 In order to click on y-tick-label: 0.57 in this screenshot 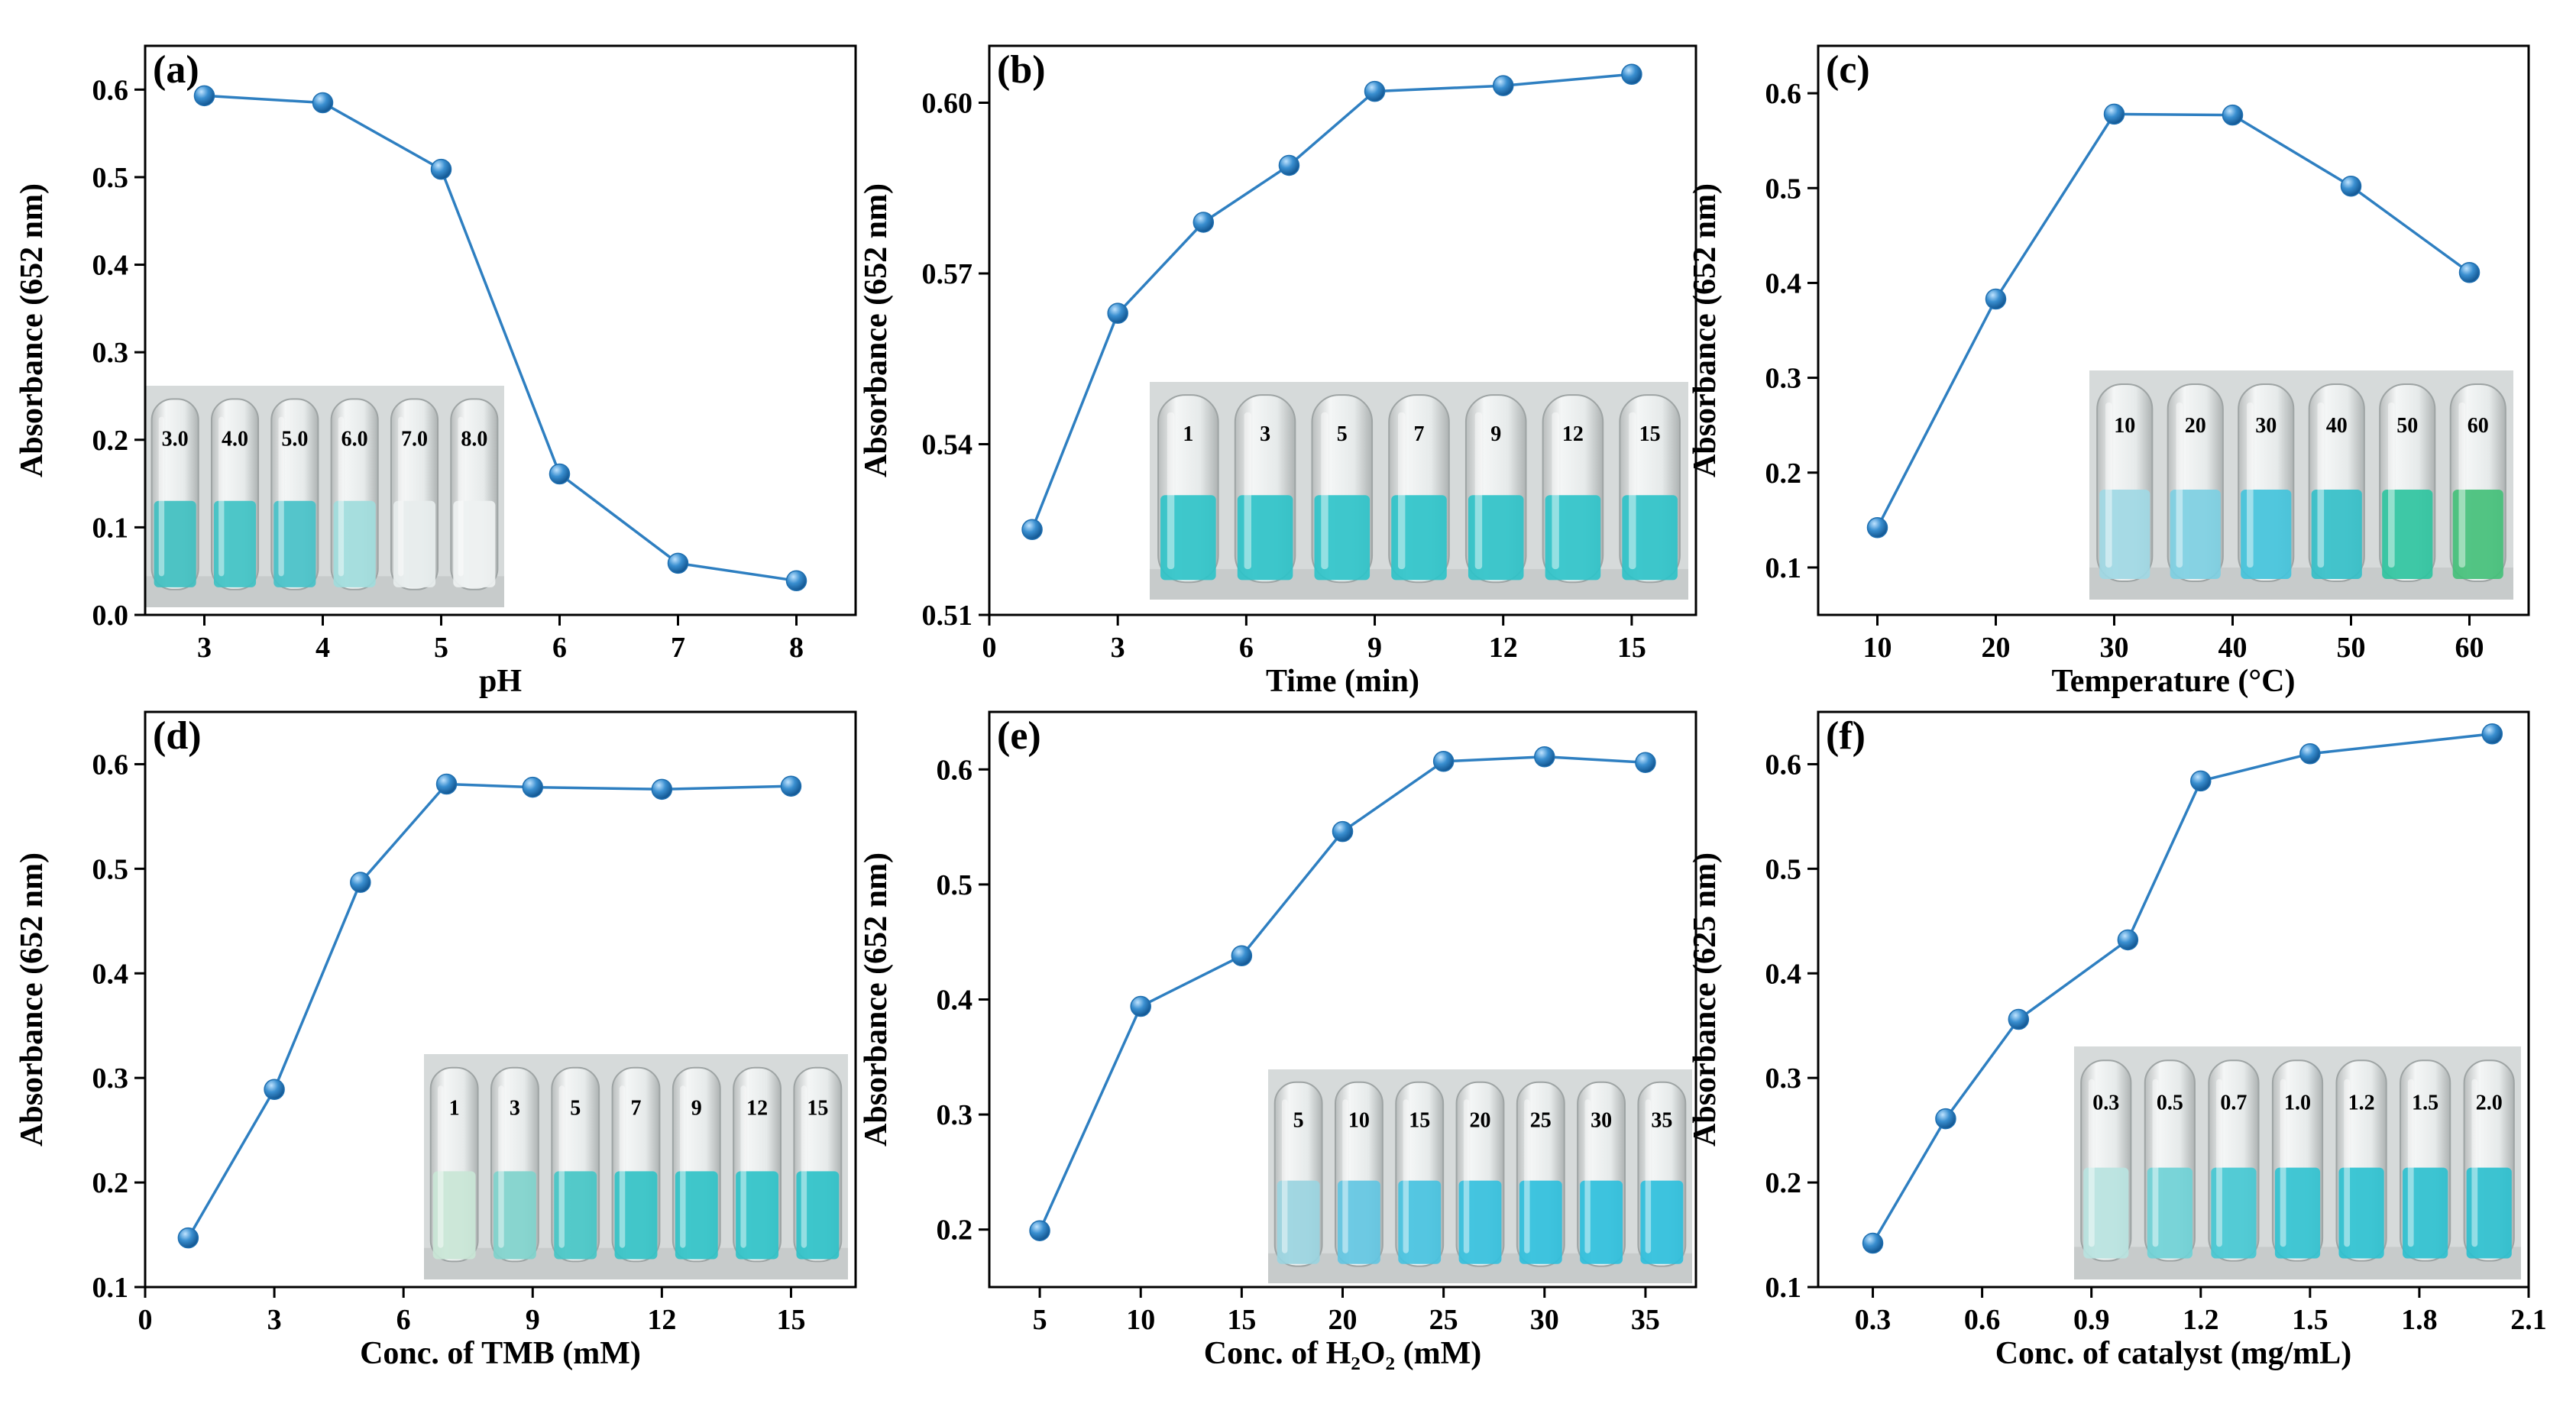, I will do `click(947, 274)`.